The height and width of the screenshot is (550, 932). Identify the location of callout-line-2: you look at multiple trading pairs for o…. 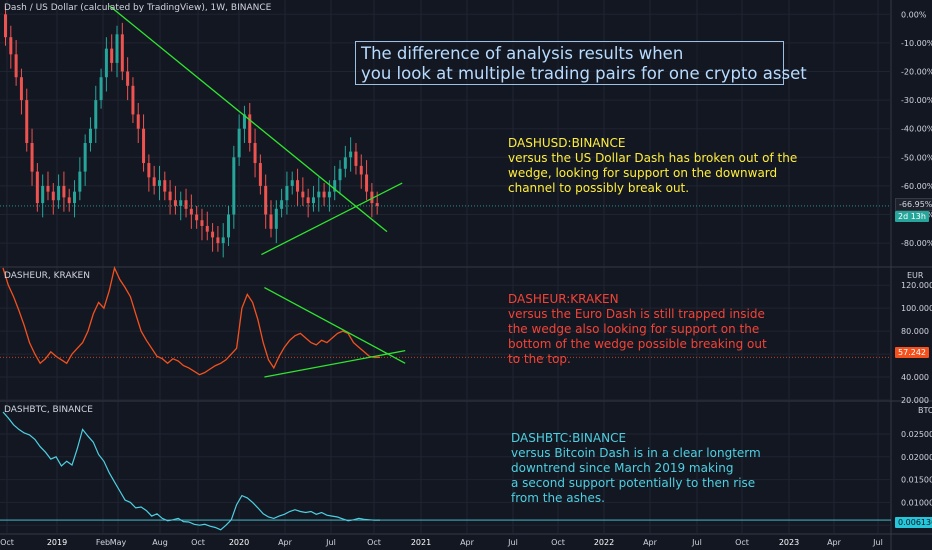
(584, 73).